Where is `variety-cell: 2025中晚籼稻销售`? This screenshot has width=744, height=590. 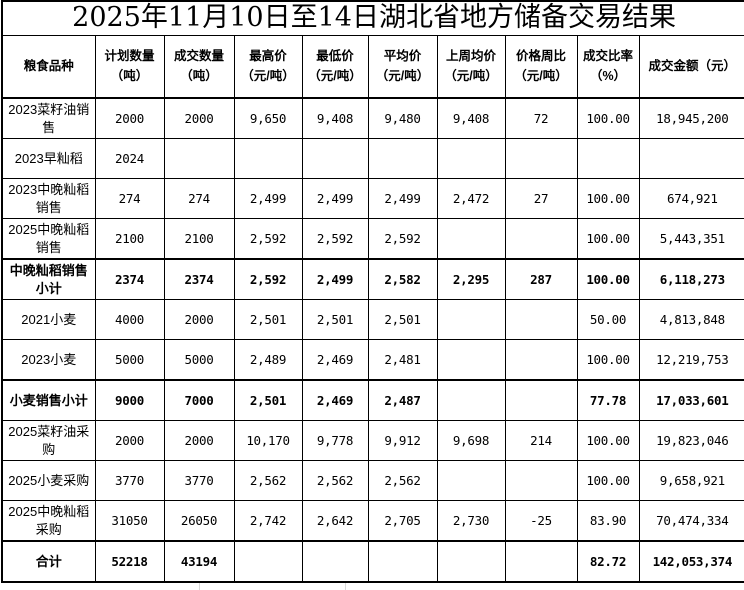 variety-cell: 2025中晚籼稻销售 is located at coordinates (48, 239).